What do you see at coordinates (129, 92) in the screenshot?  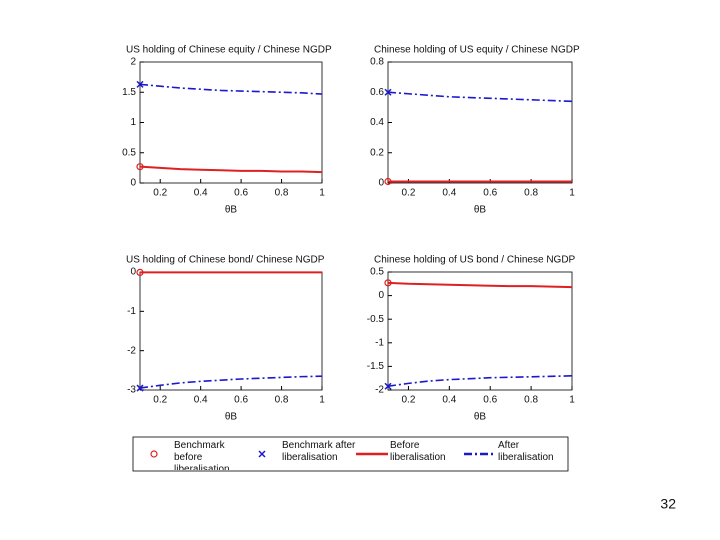 I see `y-tick-label: 1.5` at bounding box center [129, 92].